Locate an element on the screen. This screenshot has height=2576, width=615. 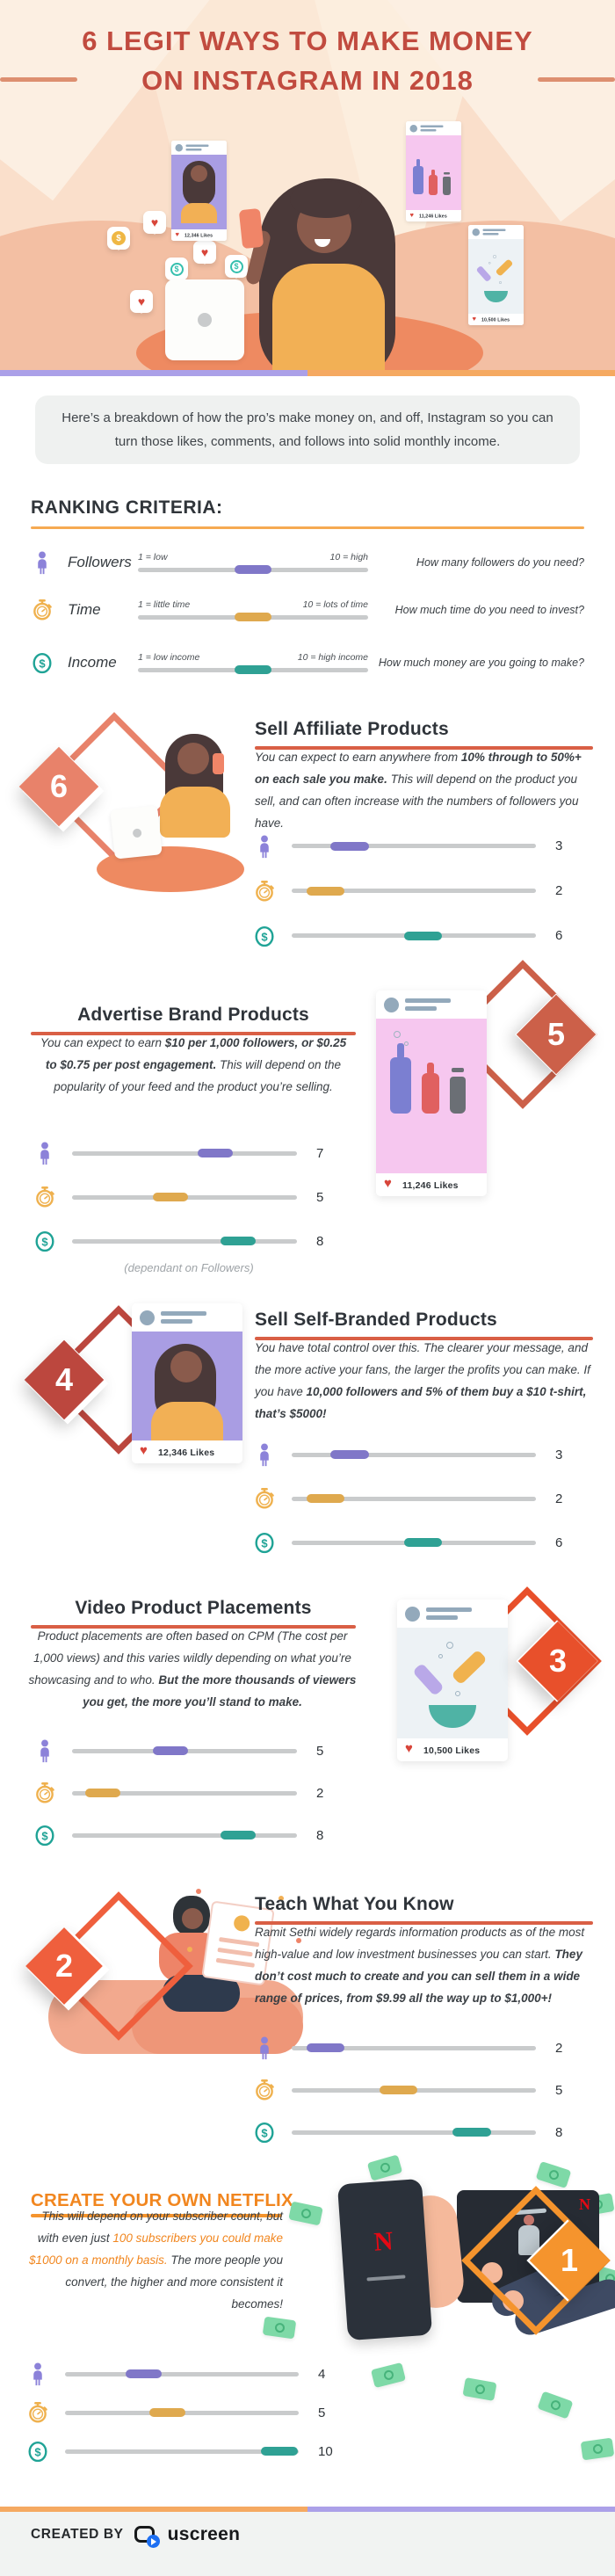
card-footer: ♥ 10,500 Likes is located at coordinates (452, 1749).